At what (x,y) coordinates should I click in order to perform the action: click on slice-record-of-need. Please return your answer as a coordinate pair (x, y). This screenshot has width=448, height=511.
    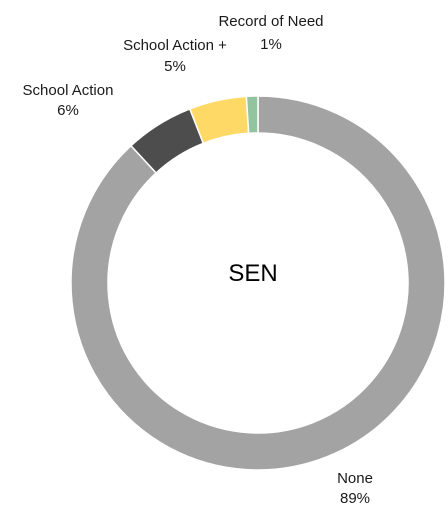
    Looking at the image, I should click on (252, 115).